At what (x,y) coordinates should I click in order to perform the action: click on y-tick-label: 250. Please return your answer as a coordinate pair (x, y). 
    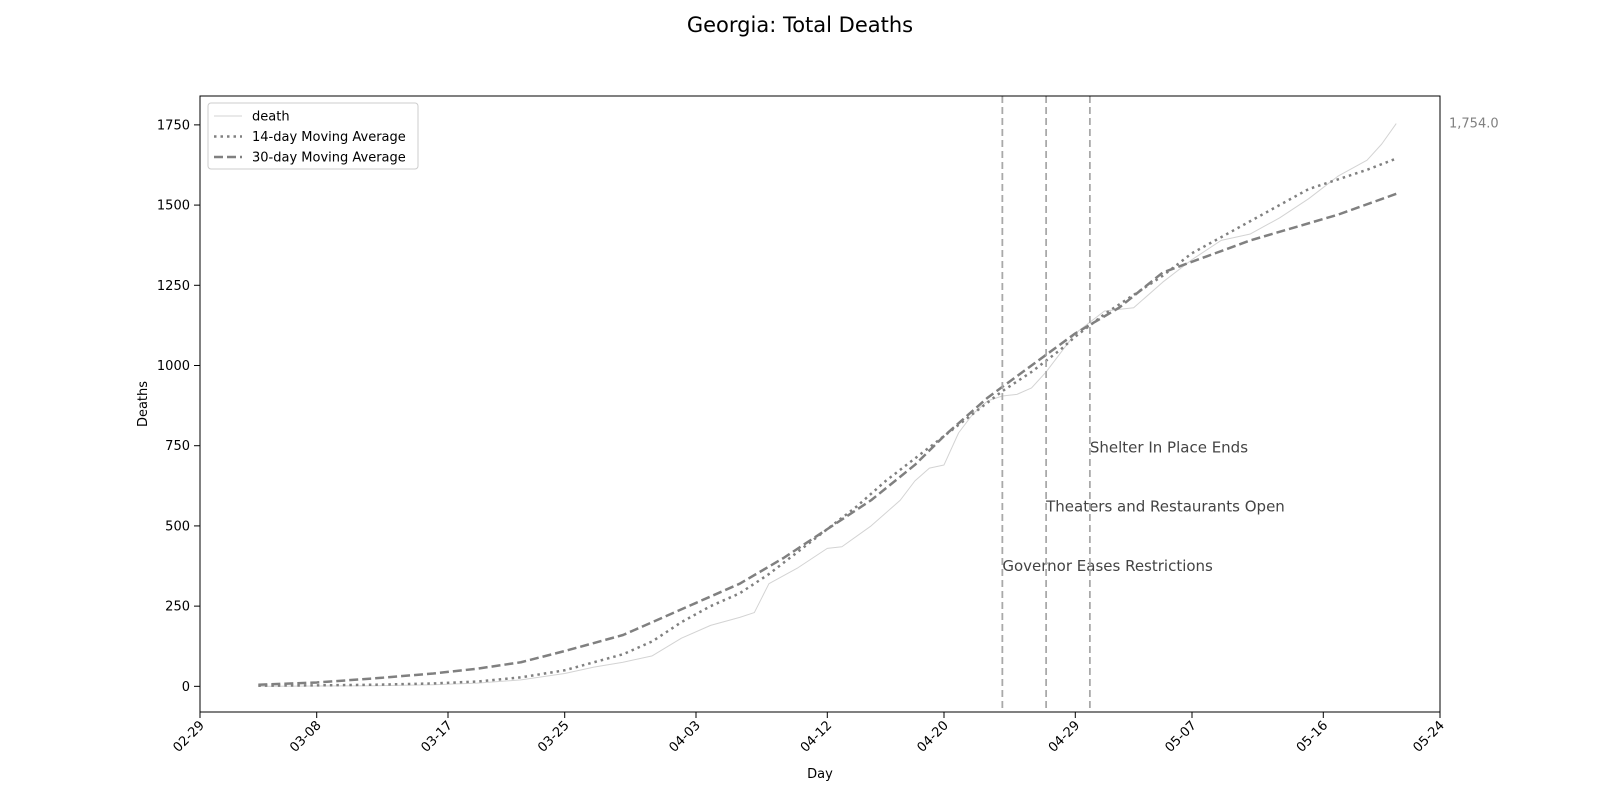
    Looking at the image, I should click on (177, 607).